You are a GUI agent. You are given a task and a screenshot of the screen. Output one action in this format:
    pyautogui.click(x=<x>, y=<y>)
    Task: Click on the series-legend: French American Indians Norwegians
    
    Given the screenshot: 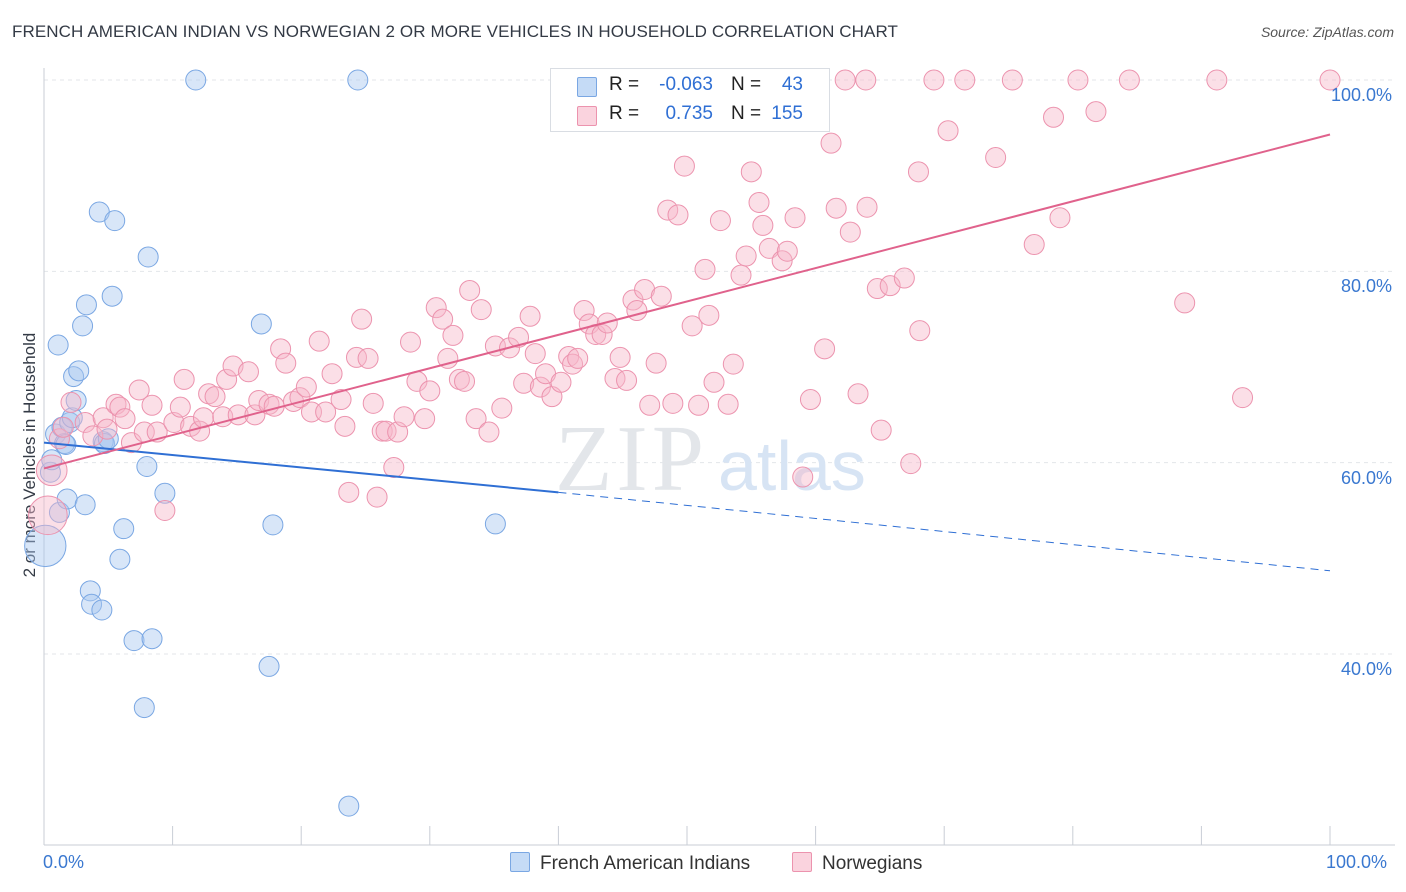 What is the action you would take?
    pyautogui.click(x=703, y=865)
    